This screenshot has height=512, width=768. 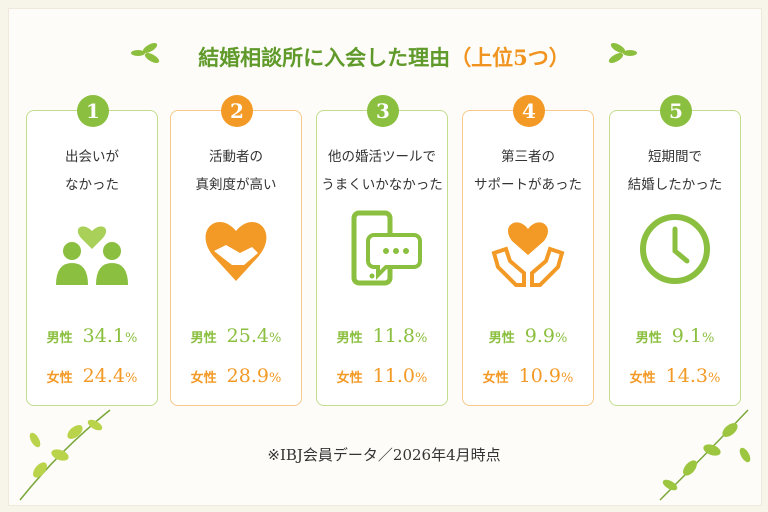 I want to click on female-value: 10.9, so click(x=539, y=376).